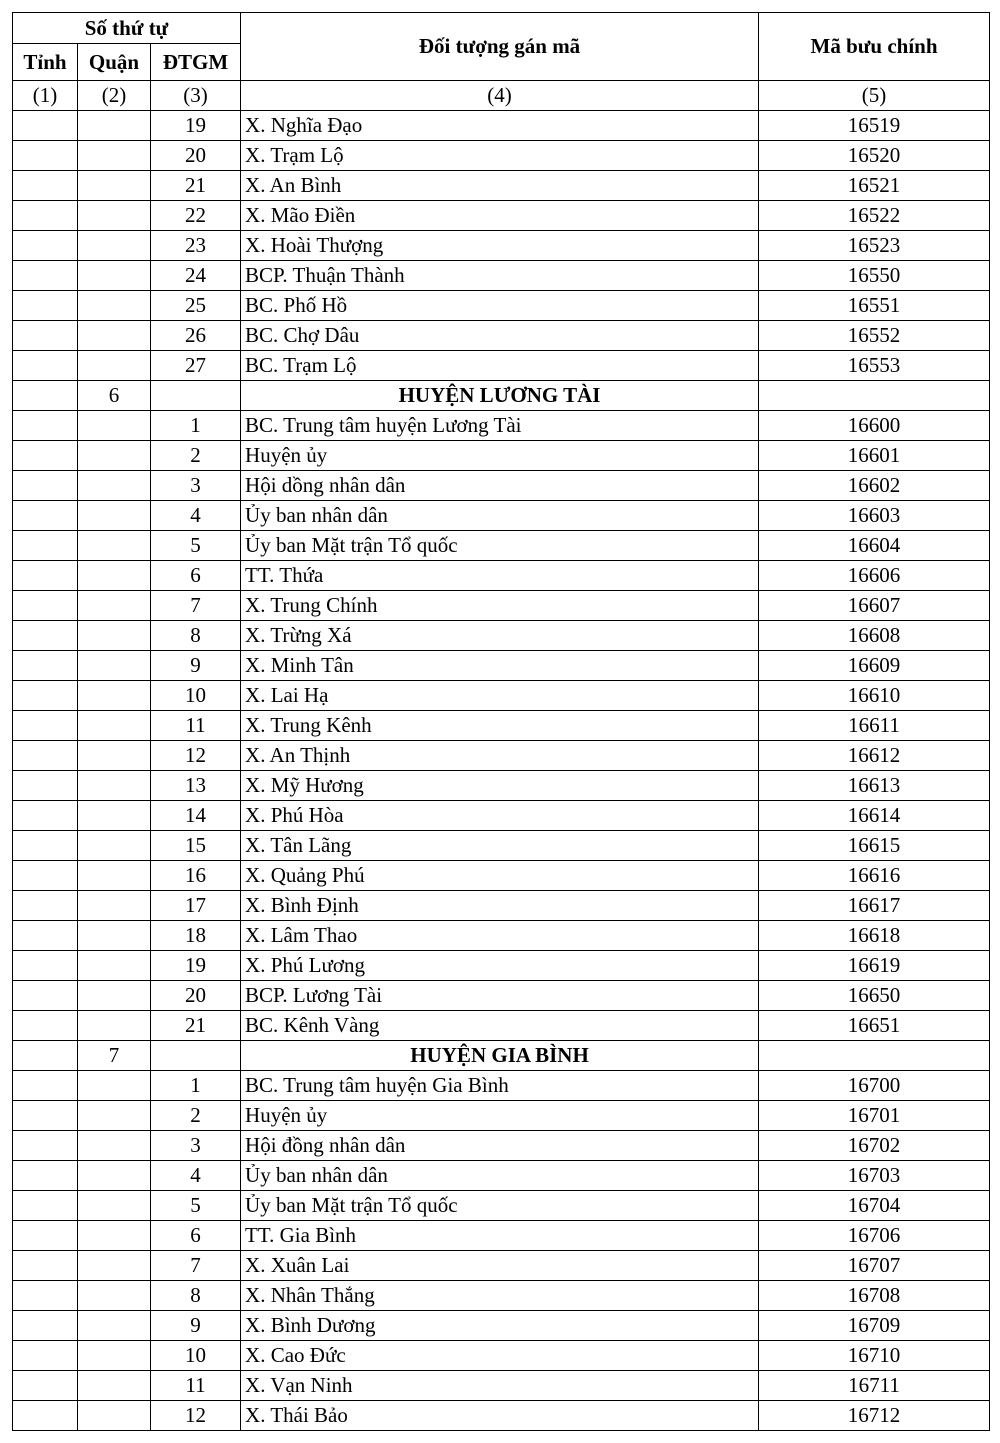 This screenshot has height=1443, width=1000. I want to click on table-row: 16 X. Quảng Phú 16616, so click(501, 875).